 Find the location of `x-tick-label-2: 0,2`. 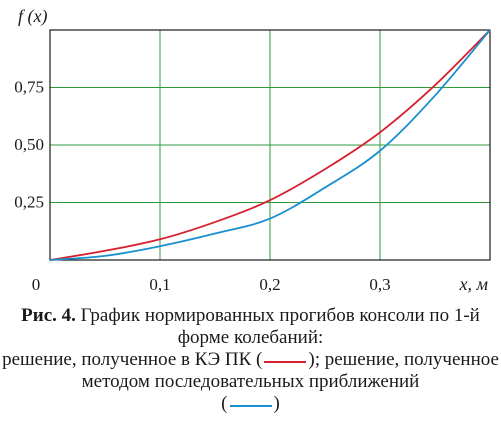

x-tick-label-2: 0,2 is located at coordinates (269, 284).